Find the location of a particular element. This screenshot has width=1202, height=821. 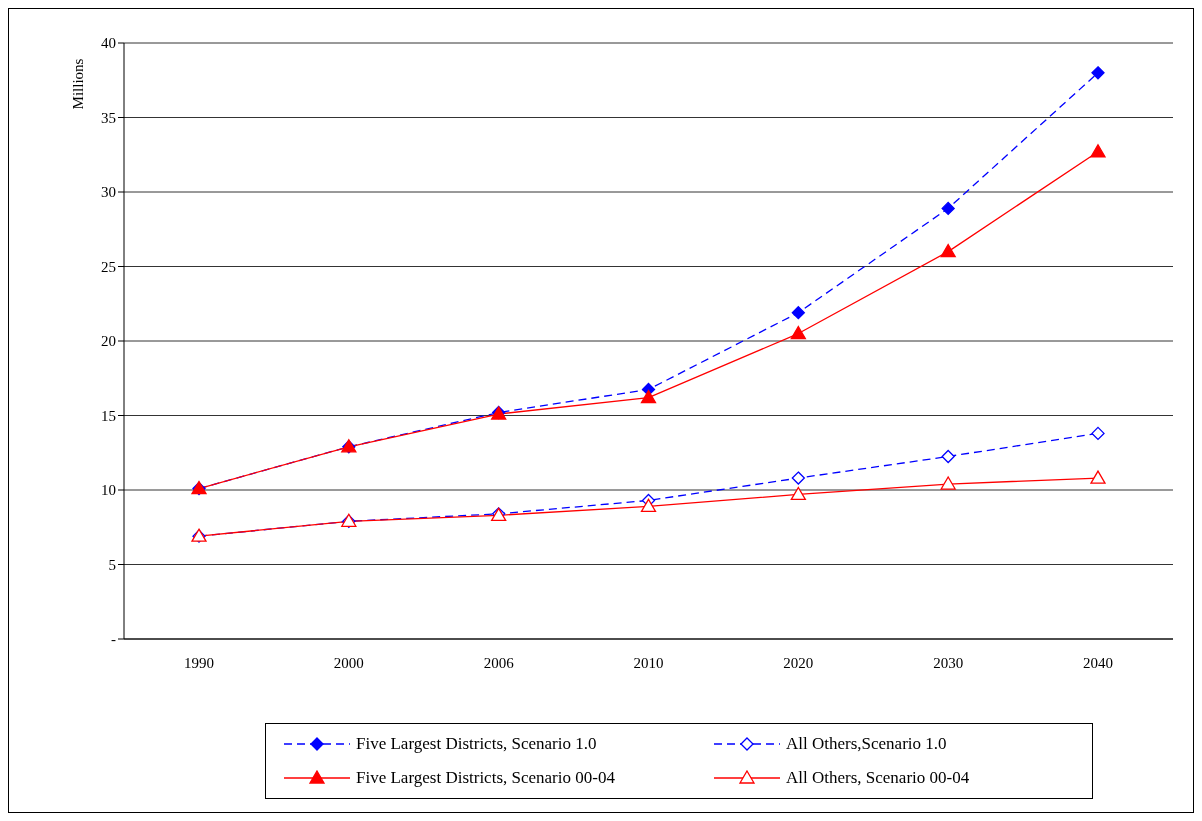

y-tick-label: 20 is located at coordinates (108, 341).